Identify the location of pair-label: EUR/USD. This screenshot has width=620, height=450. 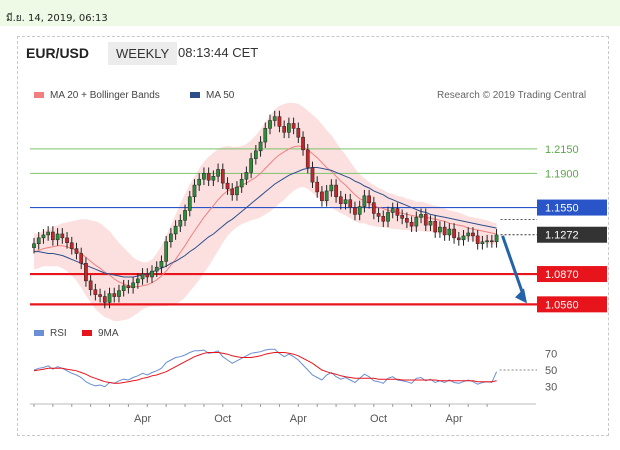
(58, 53).